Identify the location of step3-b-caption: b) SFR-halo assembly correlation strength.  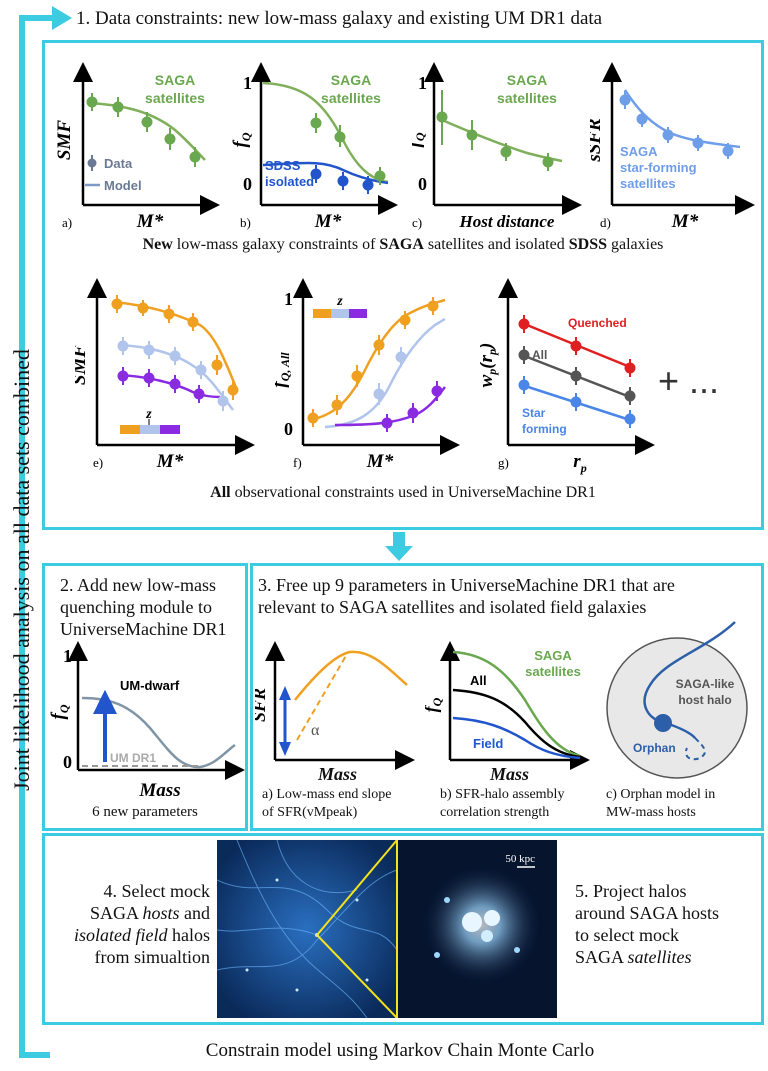
(502, 803).